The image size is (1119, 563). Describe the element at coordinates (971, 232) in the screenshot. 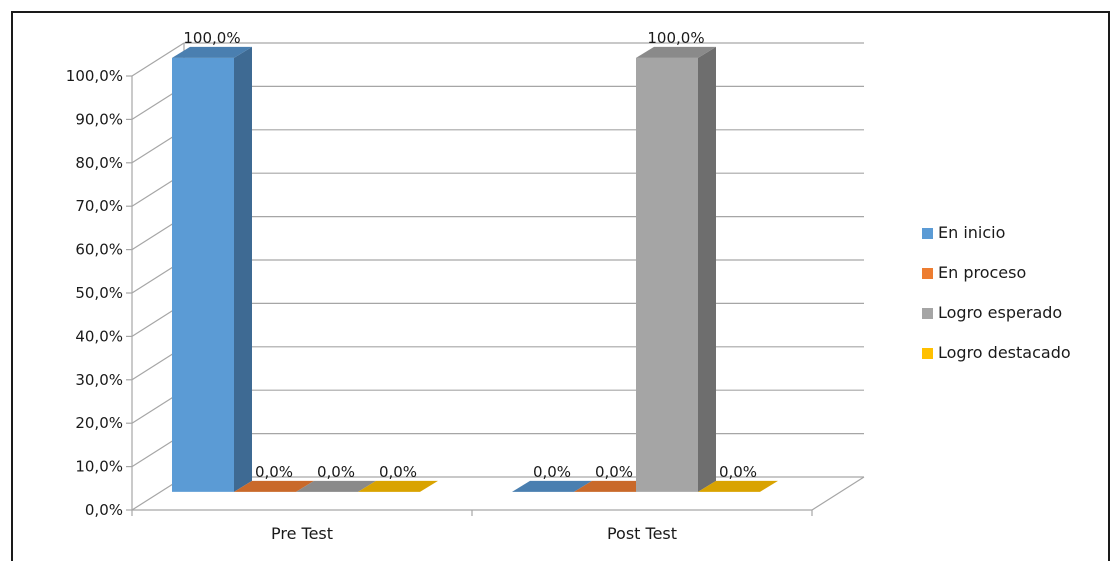

I see `legend-label: En inicio` at that location.